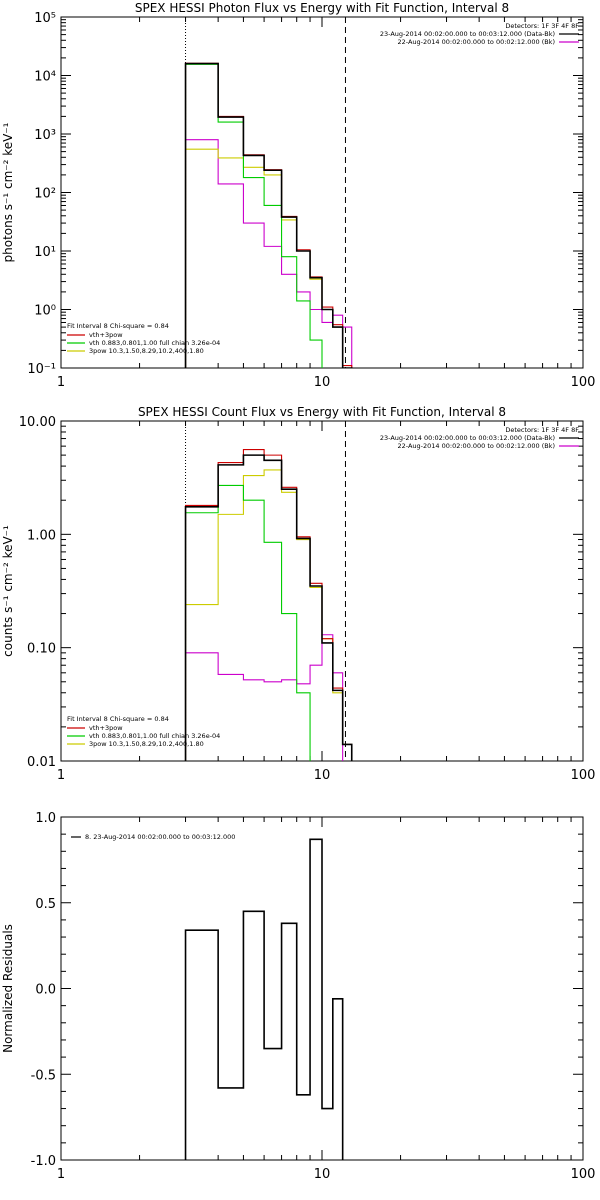 This screenshot has height=1200, width=600. Describe the element at coordinates (43, 1161) in the screenshot. I see `y-tick-label: -1.0` at that location.